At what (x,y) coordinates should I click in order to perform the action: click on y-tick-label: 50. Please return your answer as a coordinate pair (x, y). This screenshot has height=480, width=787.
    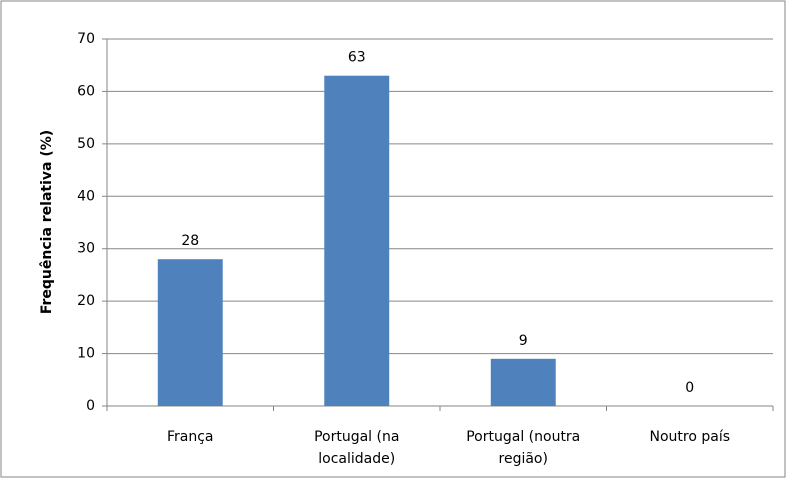
    Looking at the image, I should click on (86, 144).